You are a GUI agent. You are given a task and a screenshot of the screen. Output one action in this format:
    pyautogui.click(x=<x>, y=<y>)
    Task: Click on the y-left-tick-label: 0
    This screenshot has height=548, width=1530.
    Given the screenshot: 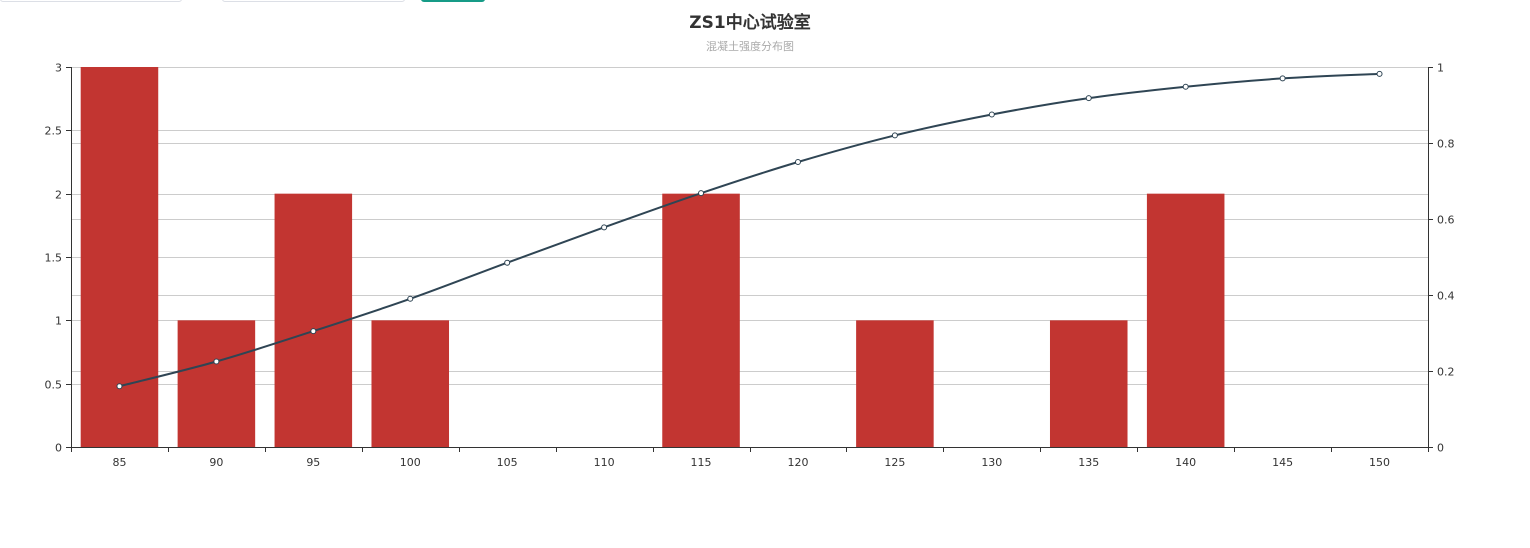 What is the action you would take?
    pyautogui.click(x=58, y=448)
    